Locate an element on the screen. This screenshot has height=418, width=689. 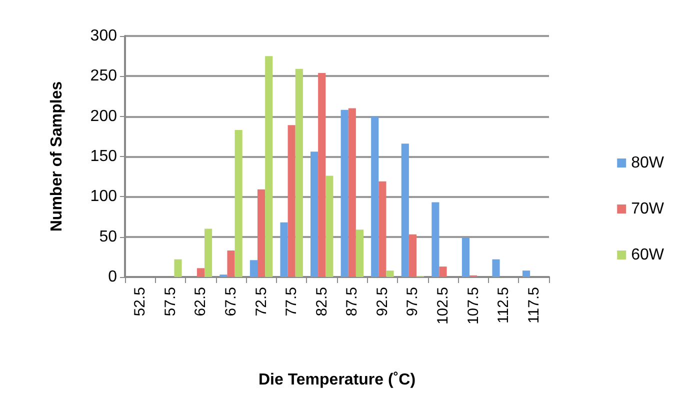
x-tick-label: 72.5 is located at coordinates (261, 301).